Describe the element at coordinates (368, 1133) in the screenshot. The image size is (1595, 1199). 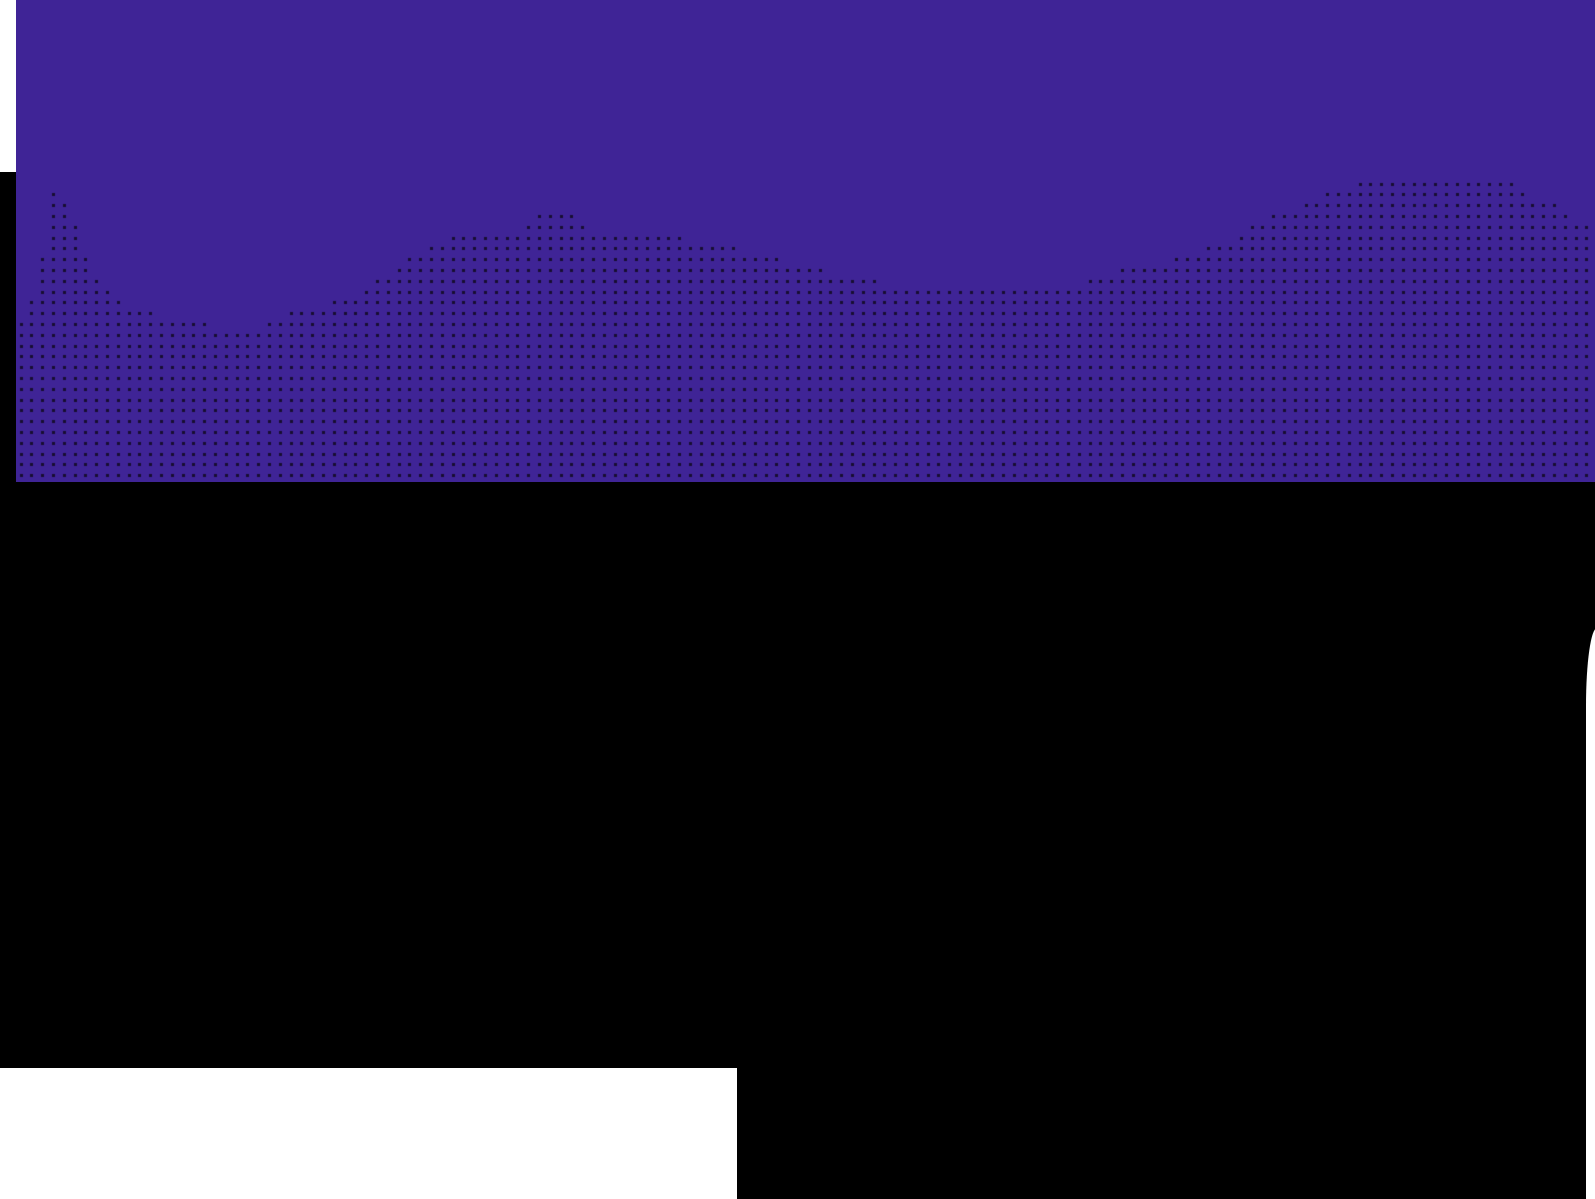
I see `bottom-left-panel` at that location.